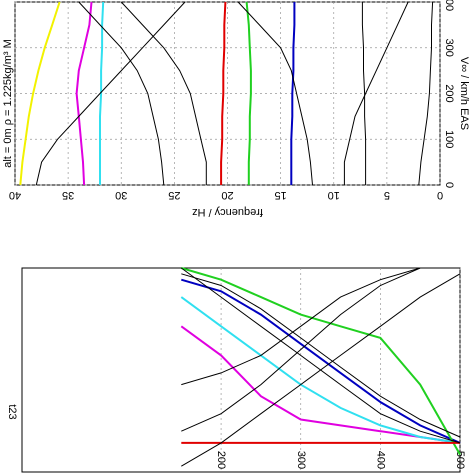 Image resolution: width=474 pixels, height=474 pixels. I want to click on x-tick-label: 40, so click(15, 195).